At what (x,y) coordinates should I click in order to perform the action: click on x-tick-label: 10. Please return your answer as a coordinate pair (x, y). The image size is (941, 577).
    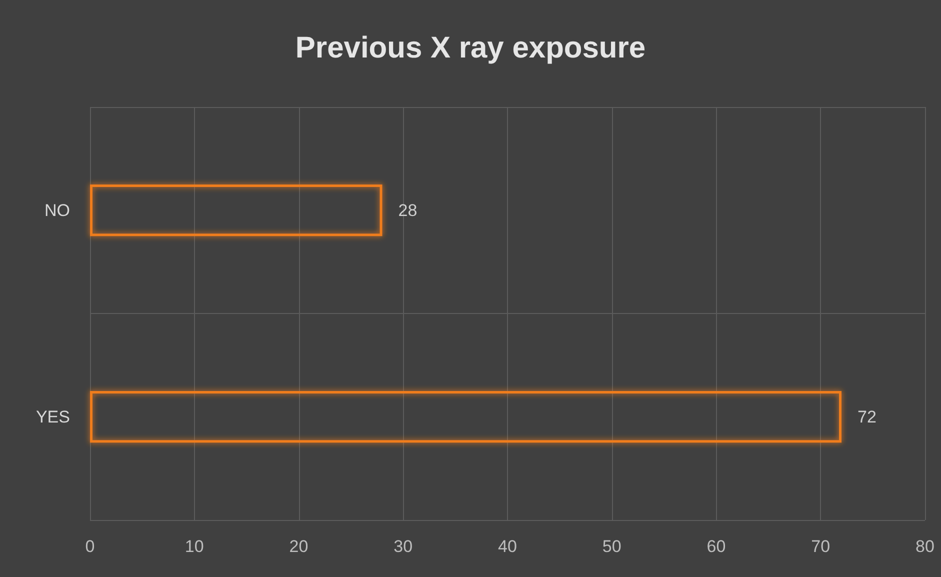
    Looking at the image, I should click on (194, 546).